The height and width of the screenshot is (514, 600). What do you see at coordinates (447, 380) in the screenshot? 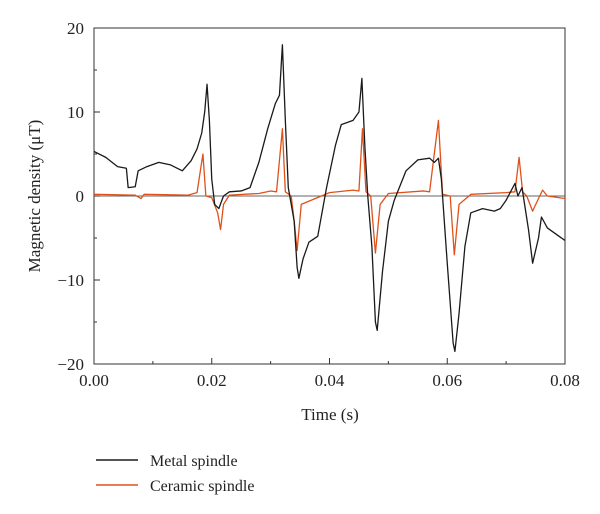
I see `x-tick-label: 0.06` at bounding box center [447, 380].